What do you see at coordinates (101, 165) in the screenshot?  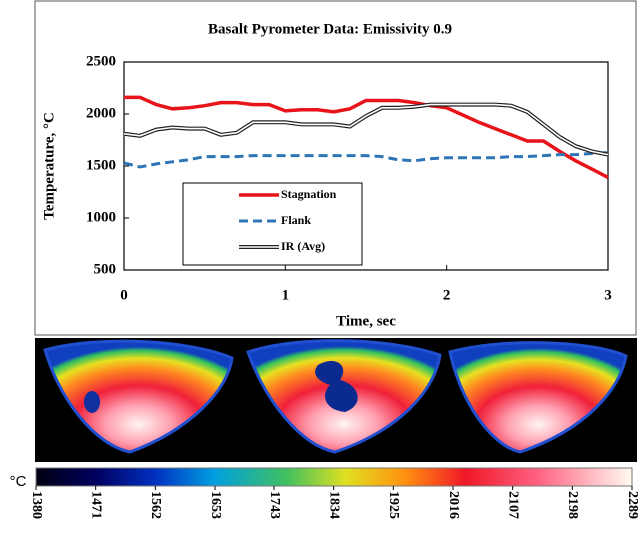 I see `y-tick-label: 1500` at bounding box center [101, 165].